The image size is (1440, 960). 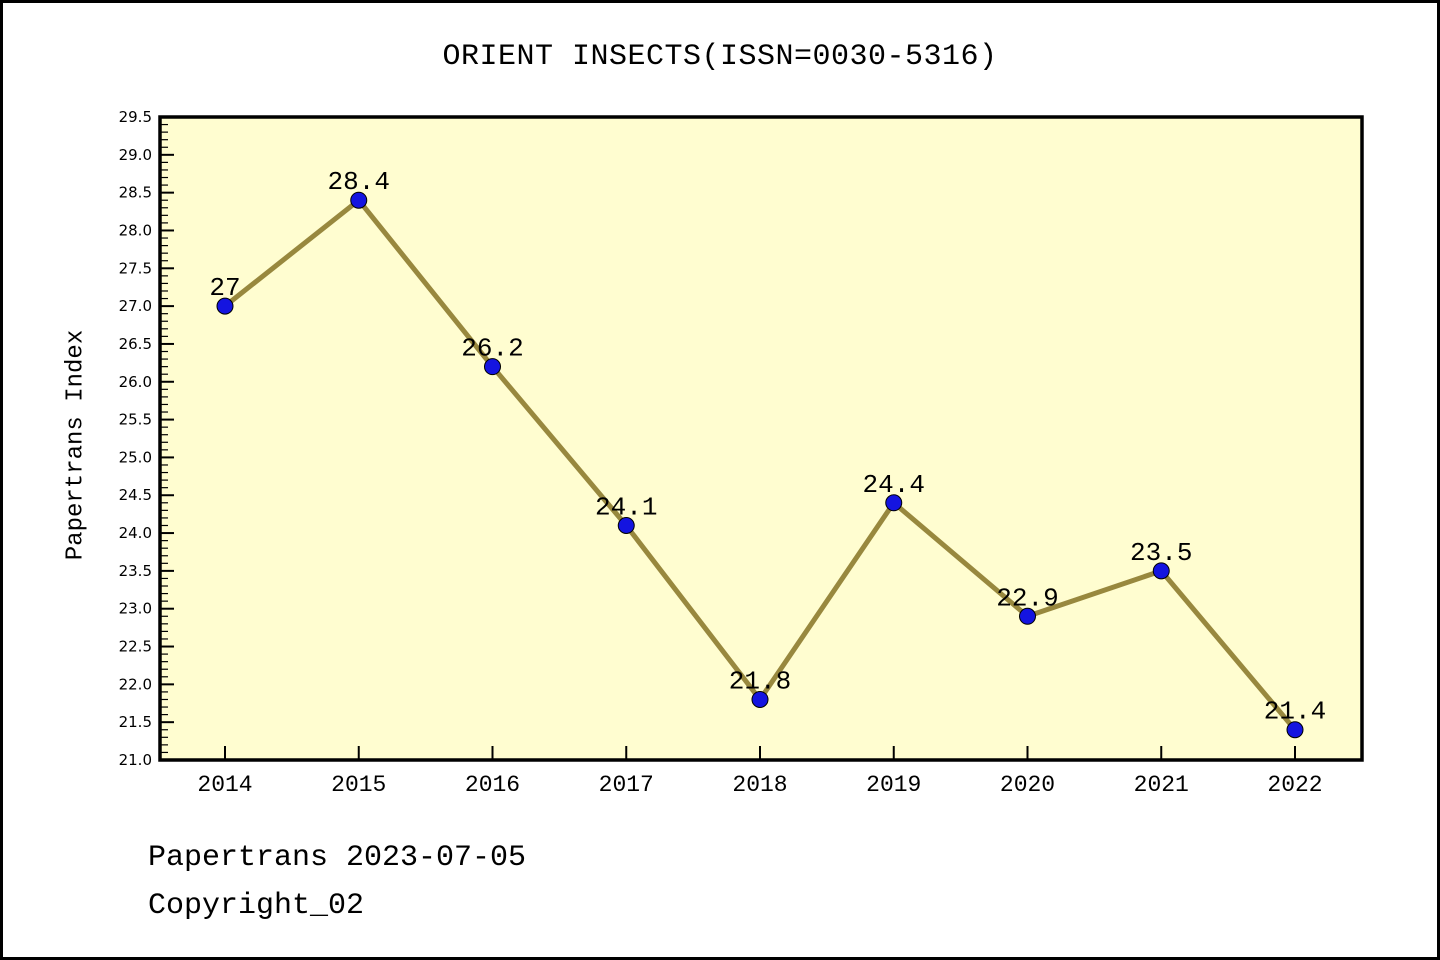 What do you see at coordinates (135, 533) in the screenshot?
I see `y-tick-label: 24.0` at bounding box center [135, 533].